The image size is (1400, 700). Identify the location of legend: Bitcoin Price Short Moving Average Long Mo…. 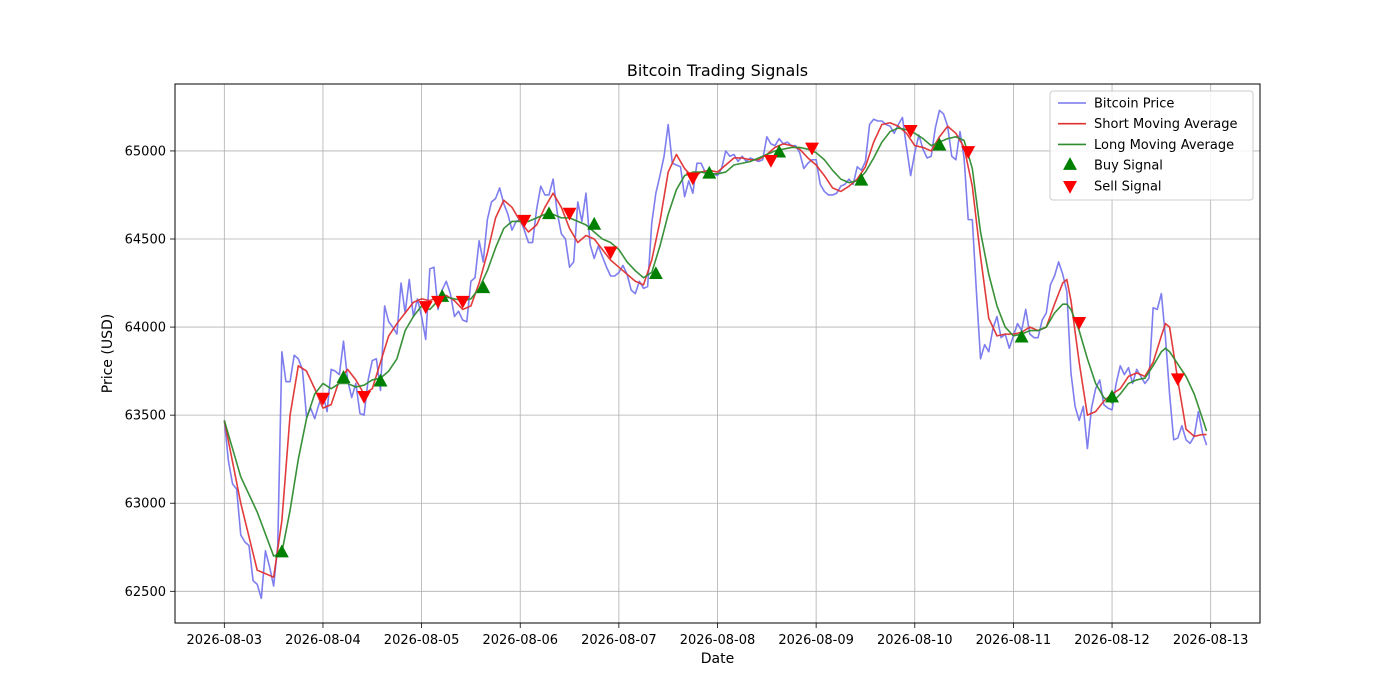
(1151, 145).